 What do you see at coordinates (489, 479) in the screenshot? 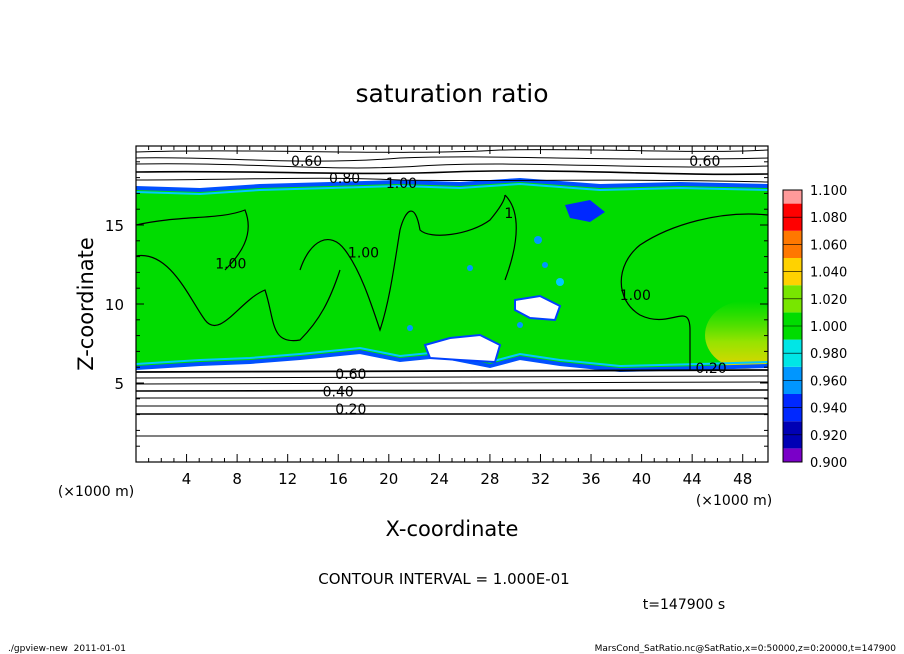
I see `x-tick-label: 28` at bounding box center [489, 479].